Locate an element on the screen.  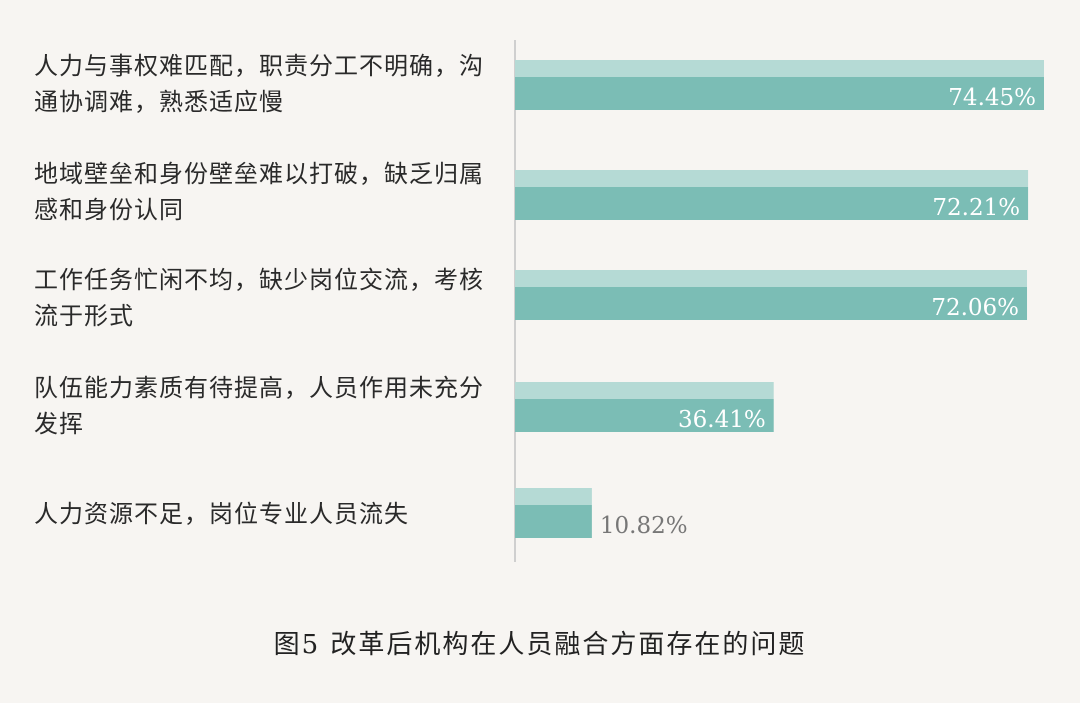
category-label: 人力与事权难匹配，职责分工不明确，沟通协调难，熟悉适应慢 is located at coordinates (259, 84).